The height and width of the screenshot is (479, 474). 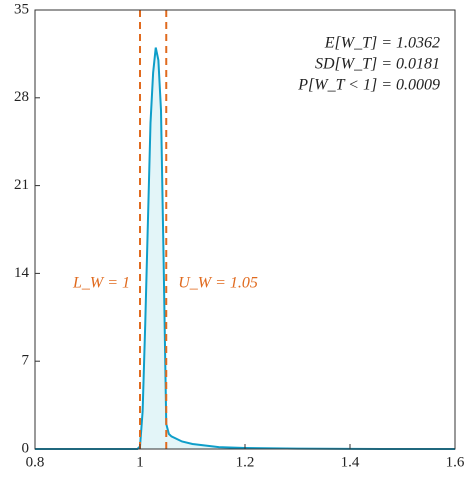 What do you see at coordinates (35, 462) in the screenshot?
I see `x-tick-label: 0.8` at bounding box center [35, 462].